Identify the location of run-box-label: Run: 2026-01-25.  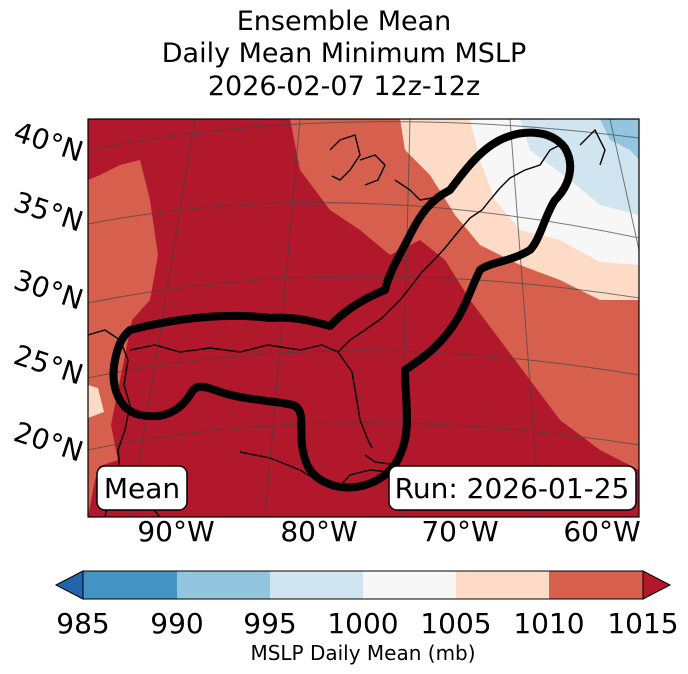
(512, 488).